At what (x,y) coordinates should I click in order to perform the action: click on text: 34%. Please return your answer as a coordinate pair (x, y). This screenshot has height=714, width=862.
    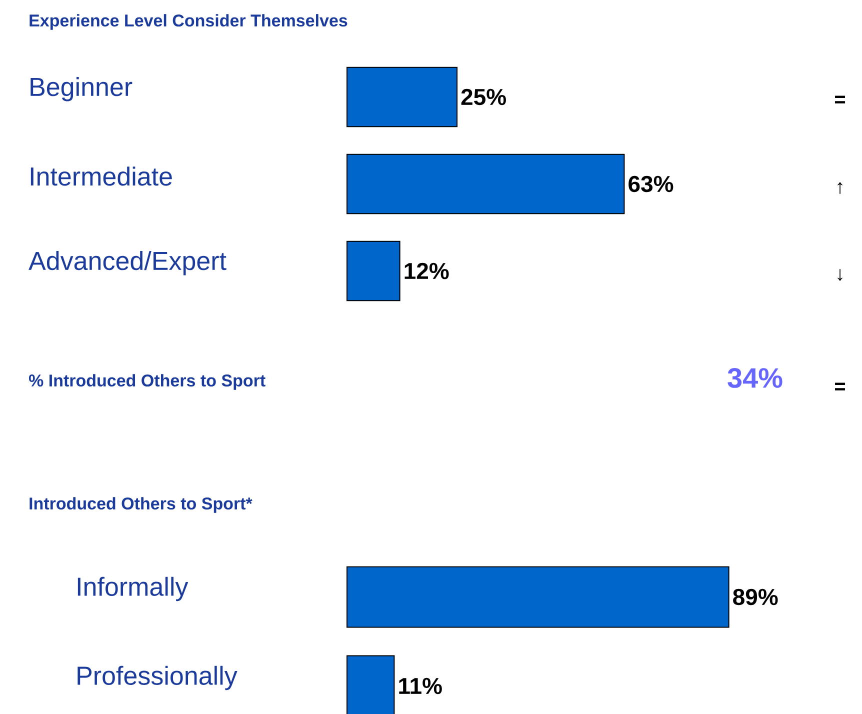
    Looking at the image, I should click on (755, 378).